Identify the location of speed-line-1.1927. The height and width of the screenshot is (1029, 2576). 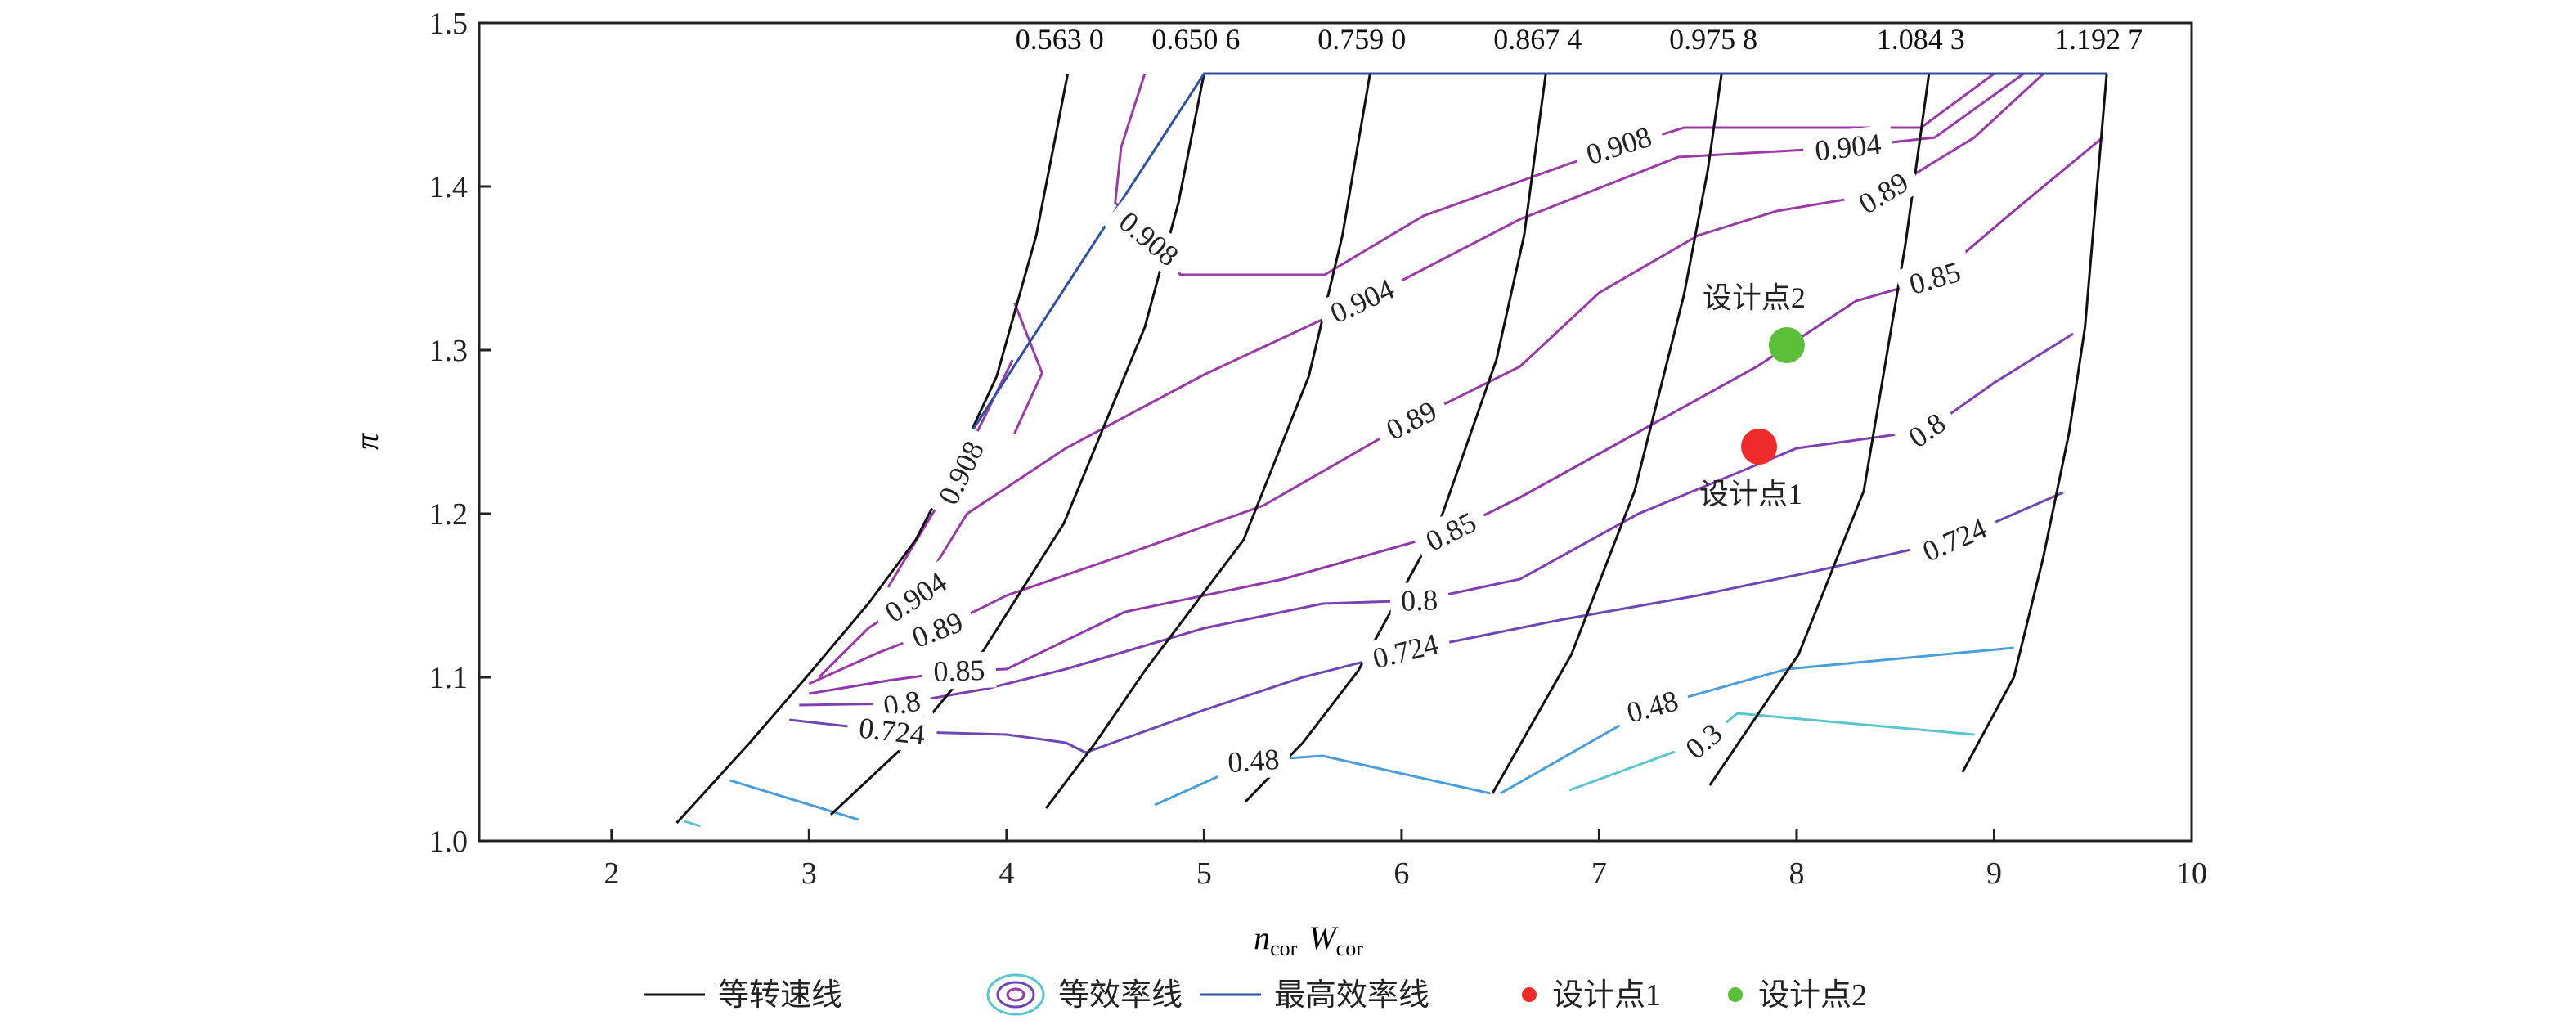
(2035, 423).